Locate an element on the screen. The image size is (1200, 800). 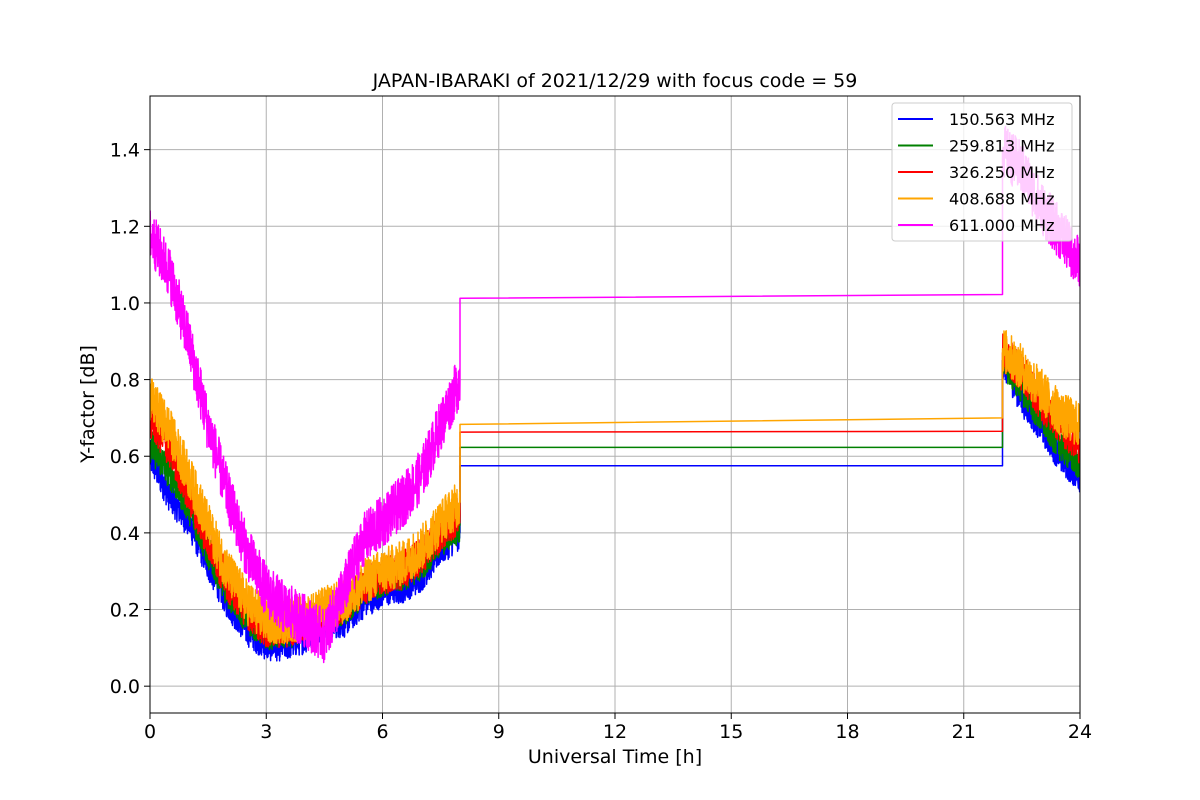
y-tick-label: 1.4 is located at coordinates (125, 151).